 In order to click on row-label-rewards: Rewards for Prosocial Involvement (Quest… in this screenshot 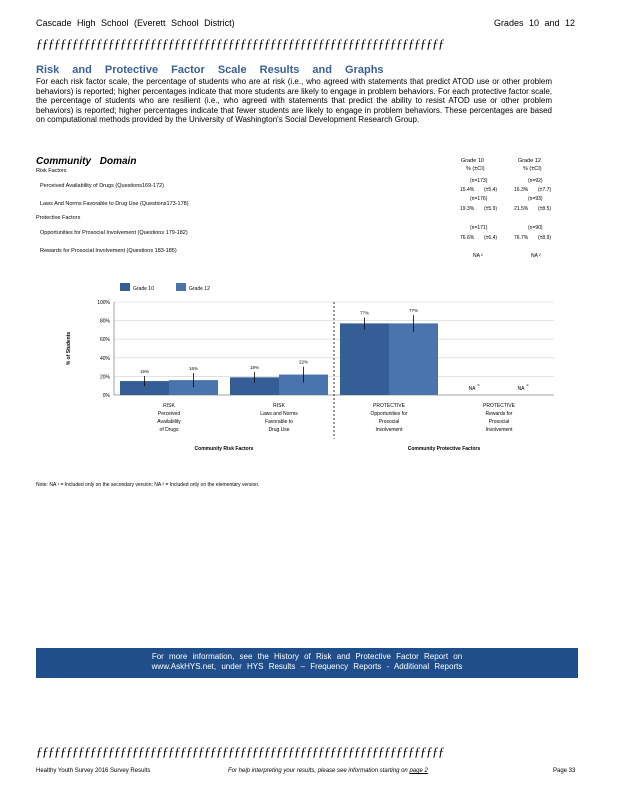, I will do `click(108, 251)`.